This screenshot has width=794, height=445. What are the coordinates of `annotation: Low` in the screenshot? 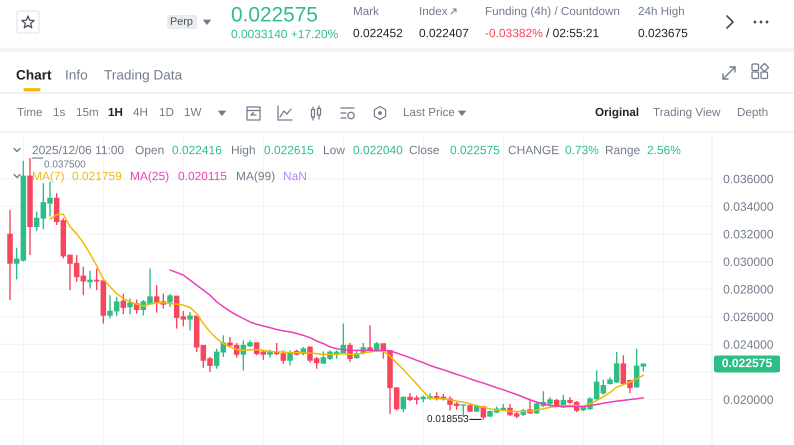 It's located at (334, 150).